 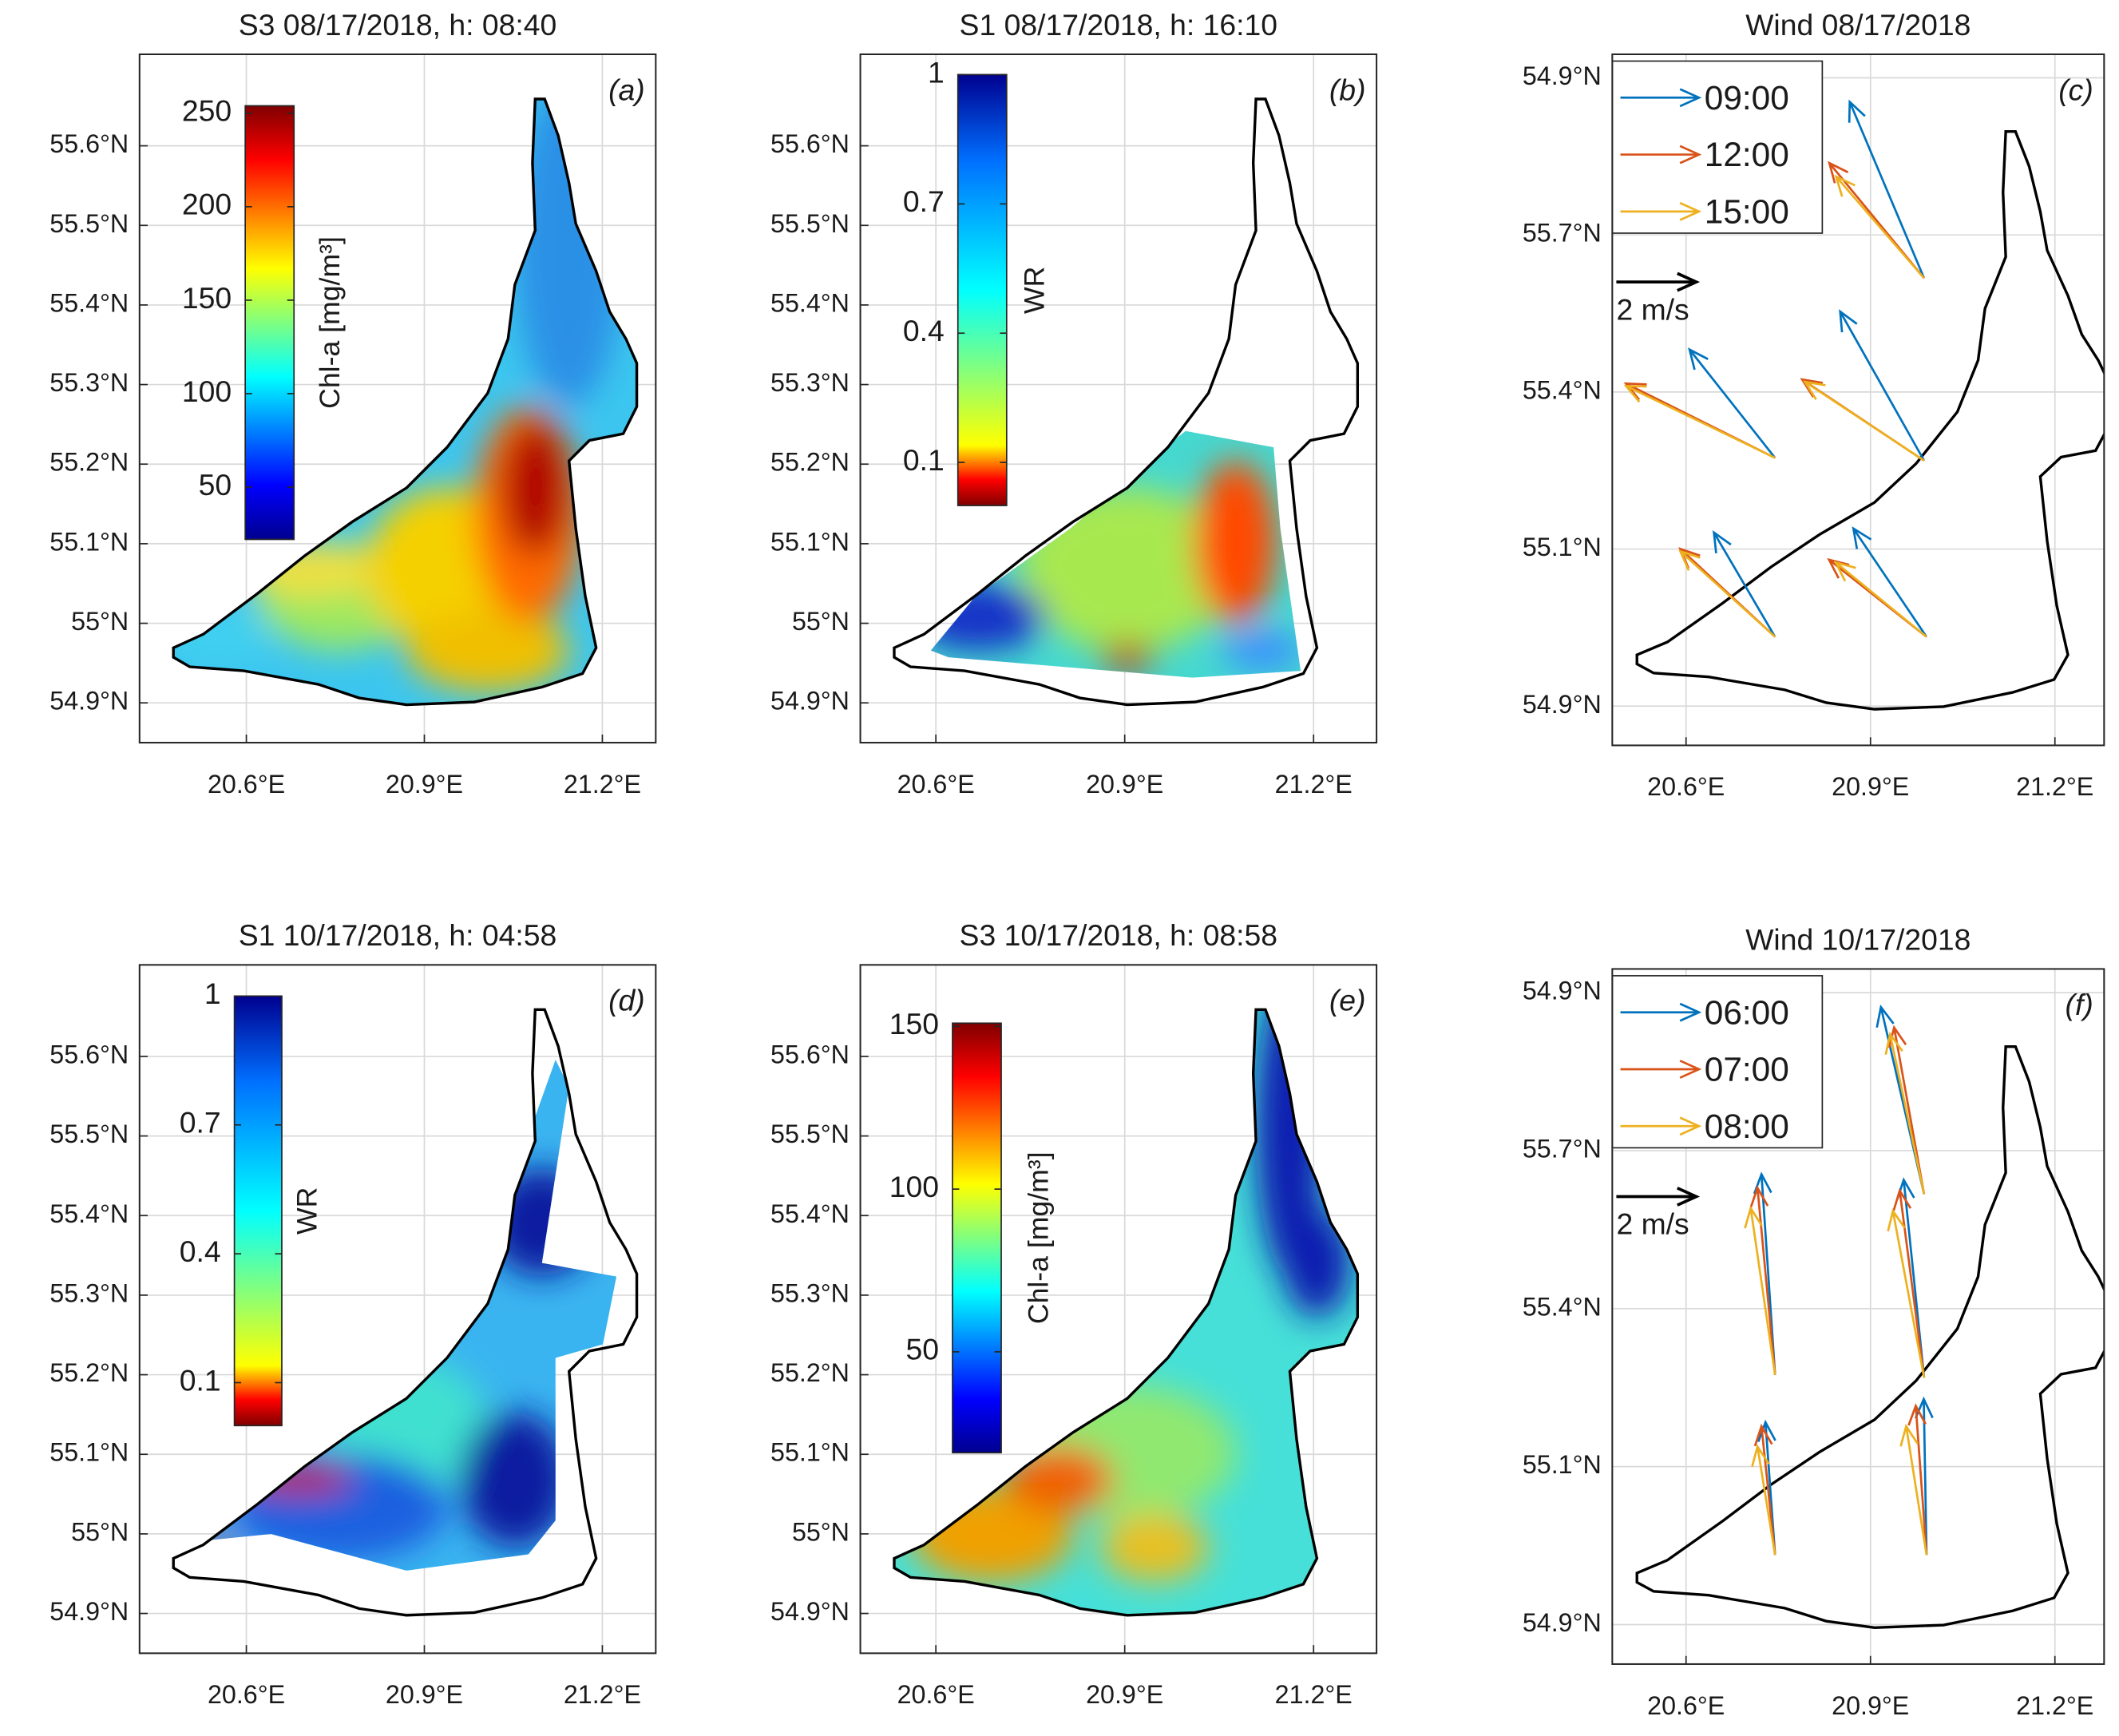 I want to click on y-tick-label: 55.2°N, so click(x=810, y=462).